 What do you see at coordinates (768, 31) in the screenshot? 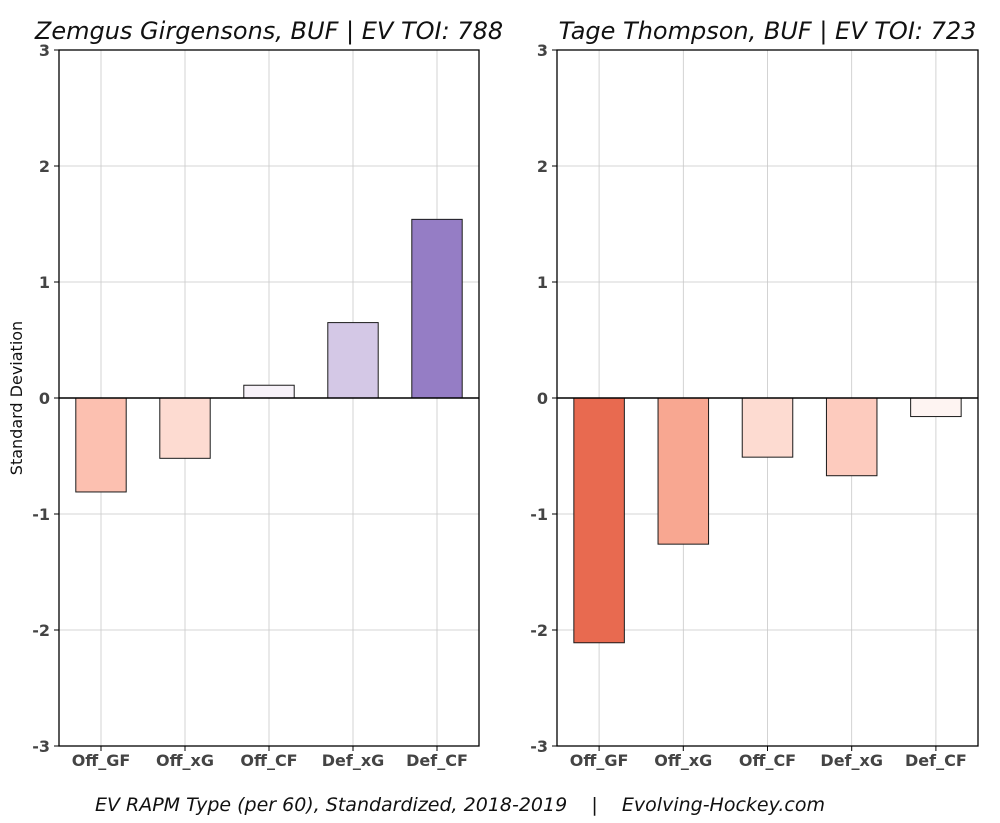
I see `chart-title: Tage Thompson, BUF | EV TOI: 723` at bounding box center [768, 31].